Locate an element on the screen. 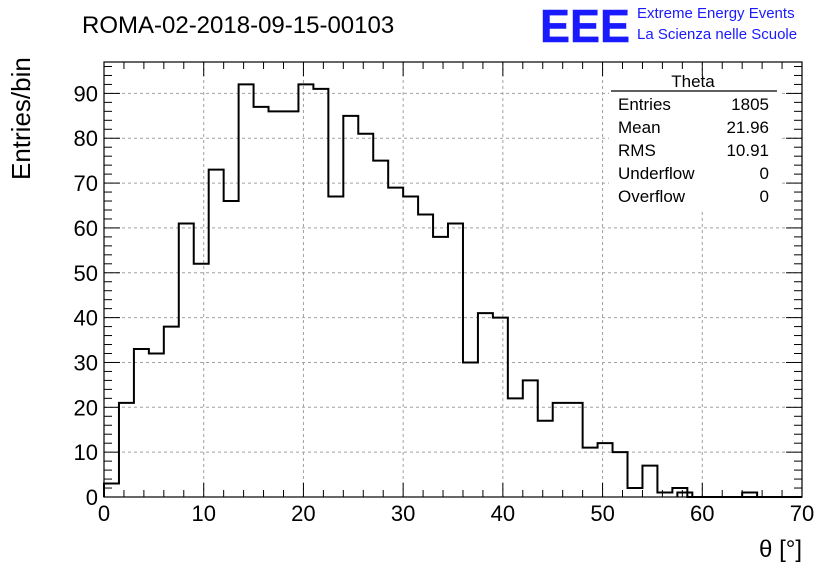 The height and width of the screenshot is (572, 836). eee-logo-mark: EEE is located at coordinates (585, 26).